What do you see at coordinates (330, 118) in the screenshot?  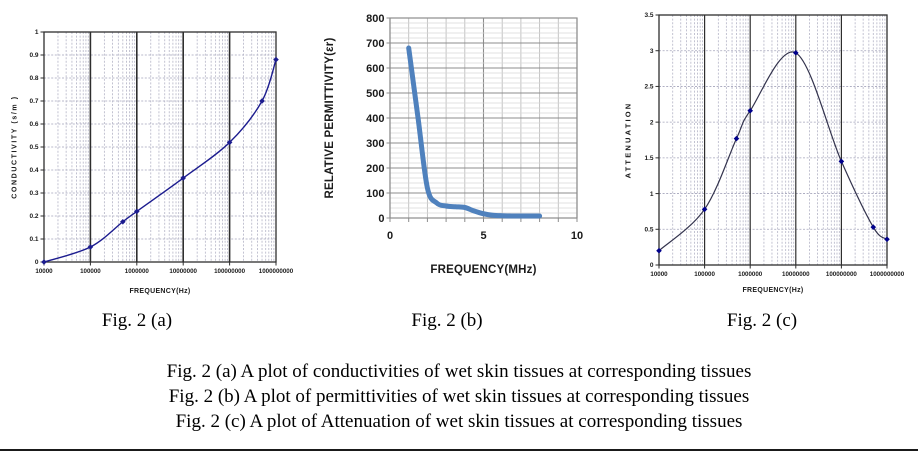 I see `y-axis-title-permittivity: RELATIVE PERMITTIVITY(εr)` at bounding box center [330, 118].